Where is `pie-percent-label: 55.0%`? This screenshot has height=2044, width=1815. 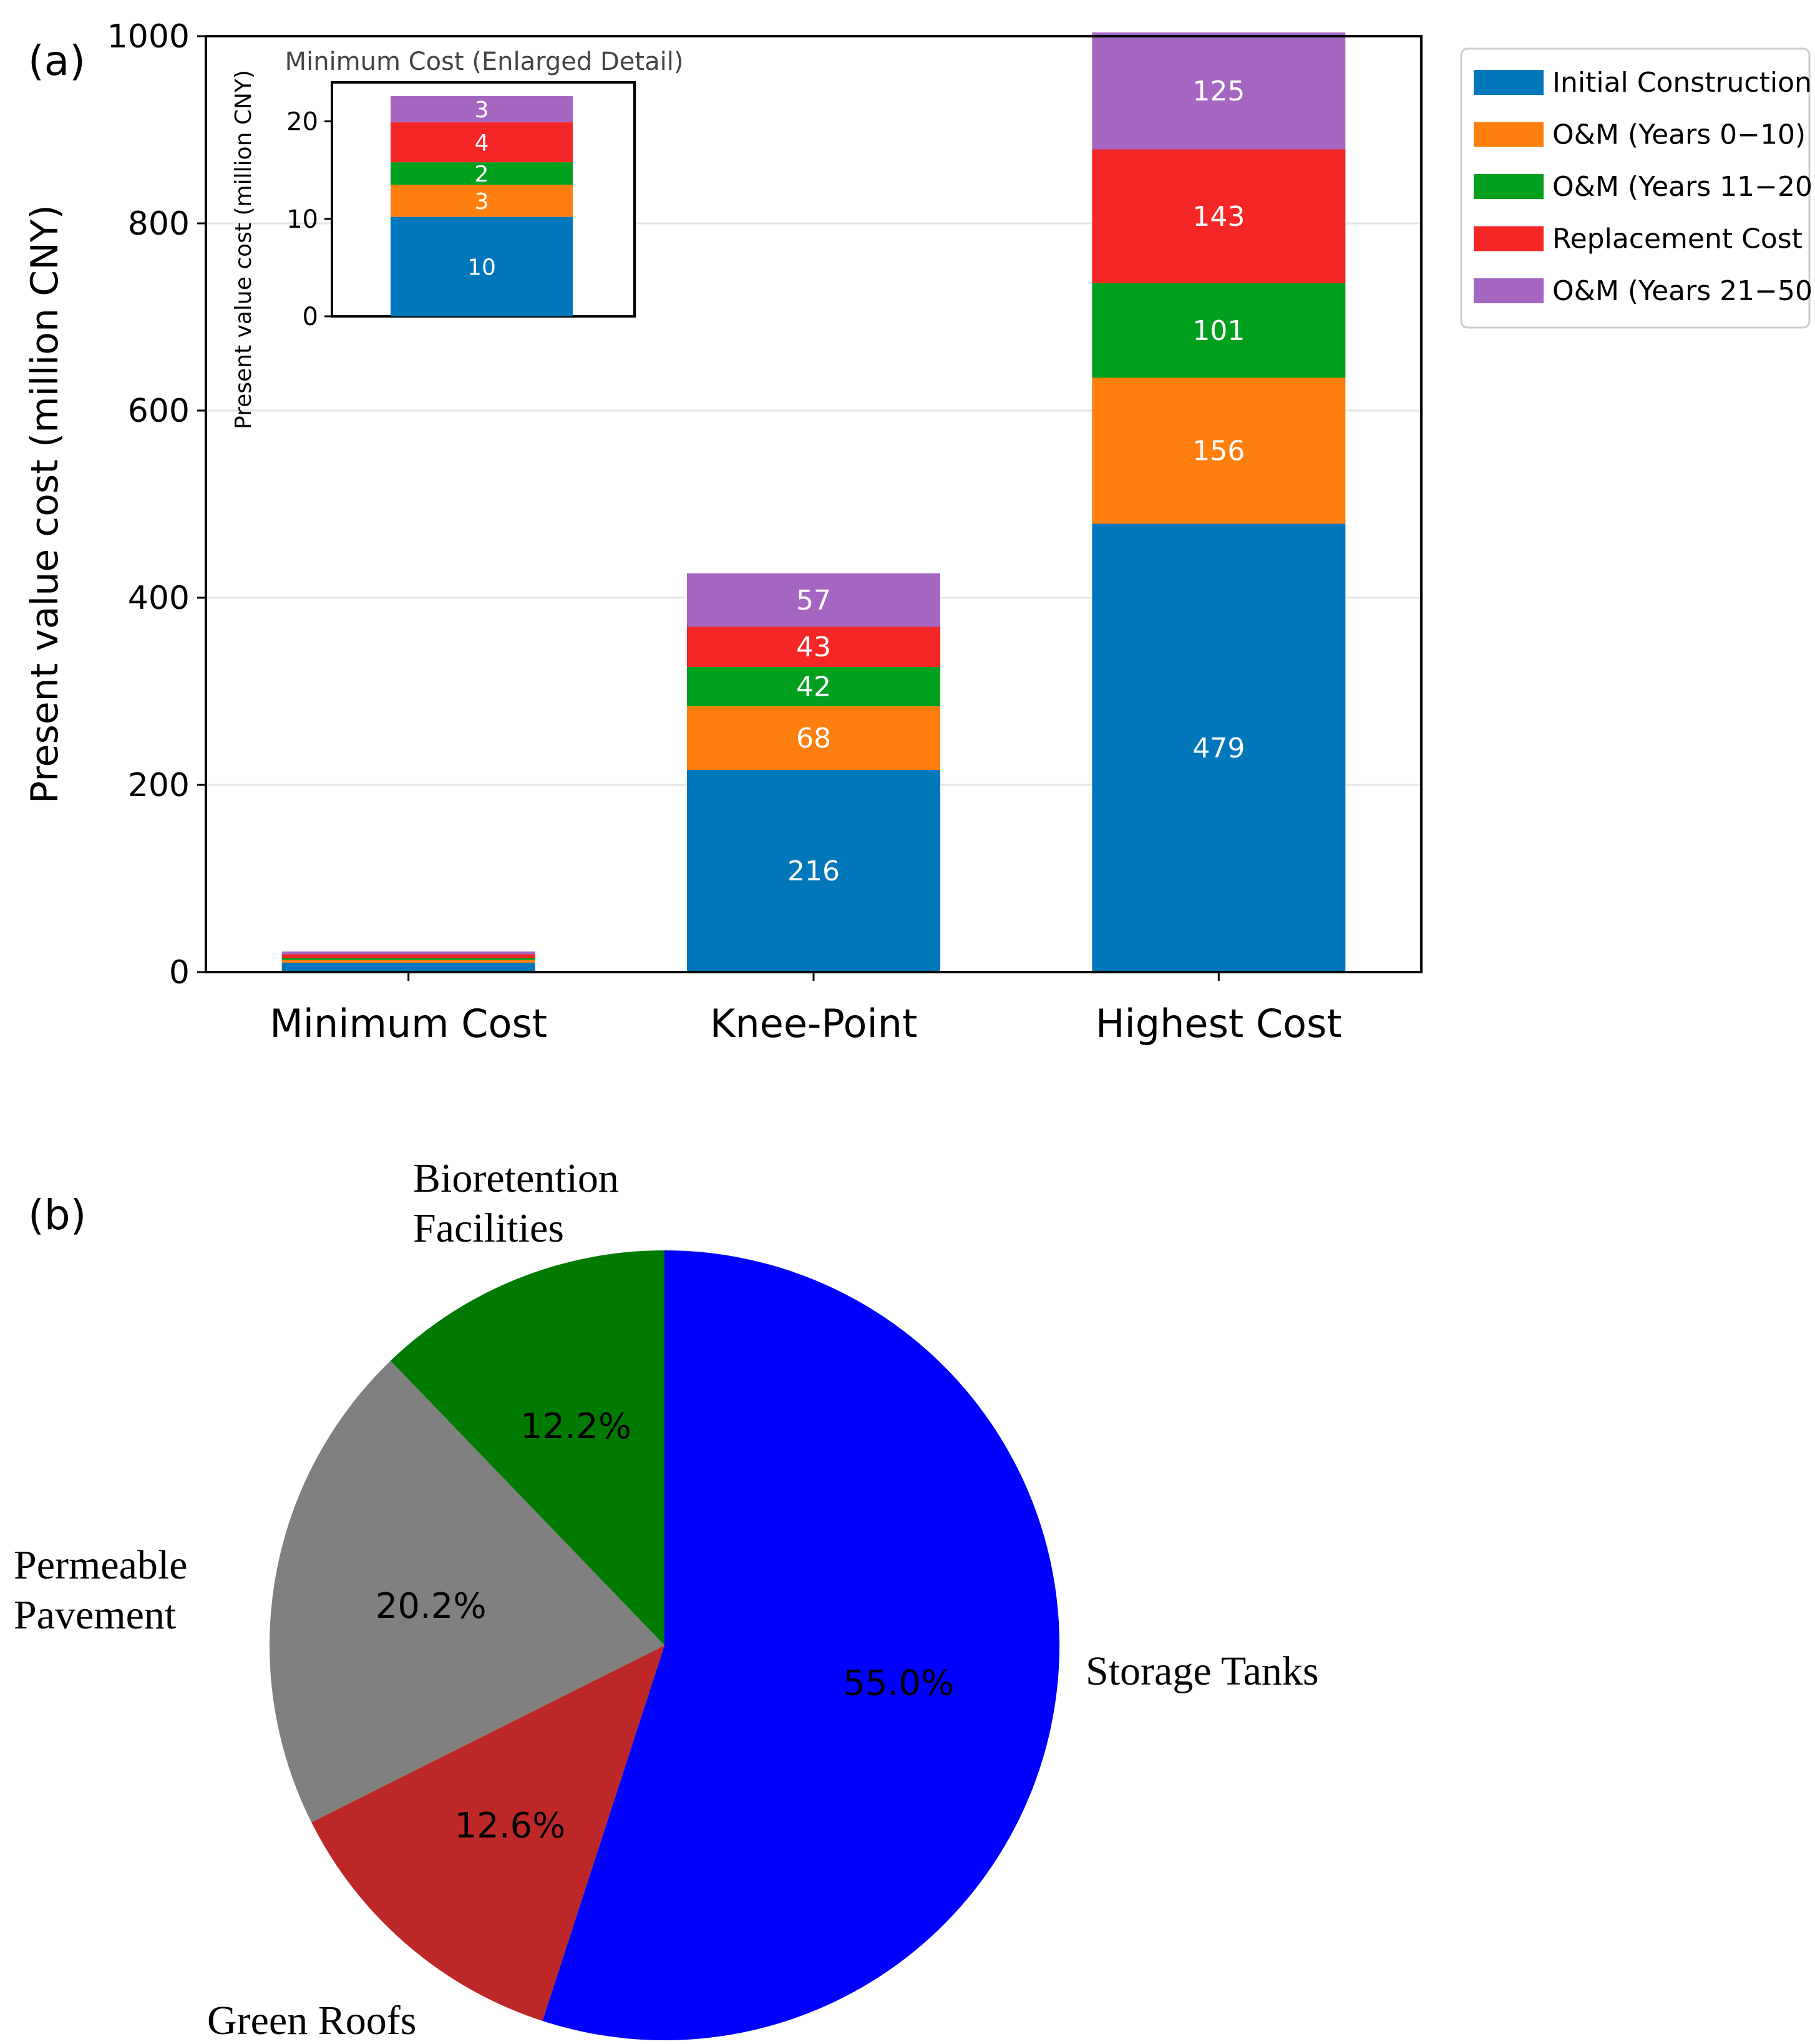 pie-percent-label: 55.0% is located at coordinates (898, 1683).